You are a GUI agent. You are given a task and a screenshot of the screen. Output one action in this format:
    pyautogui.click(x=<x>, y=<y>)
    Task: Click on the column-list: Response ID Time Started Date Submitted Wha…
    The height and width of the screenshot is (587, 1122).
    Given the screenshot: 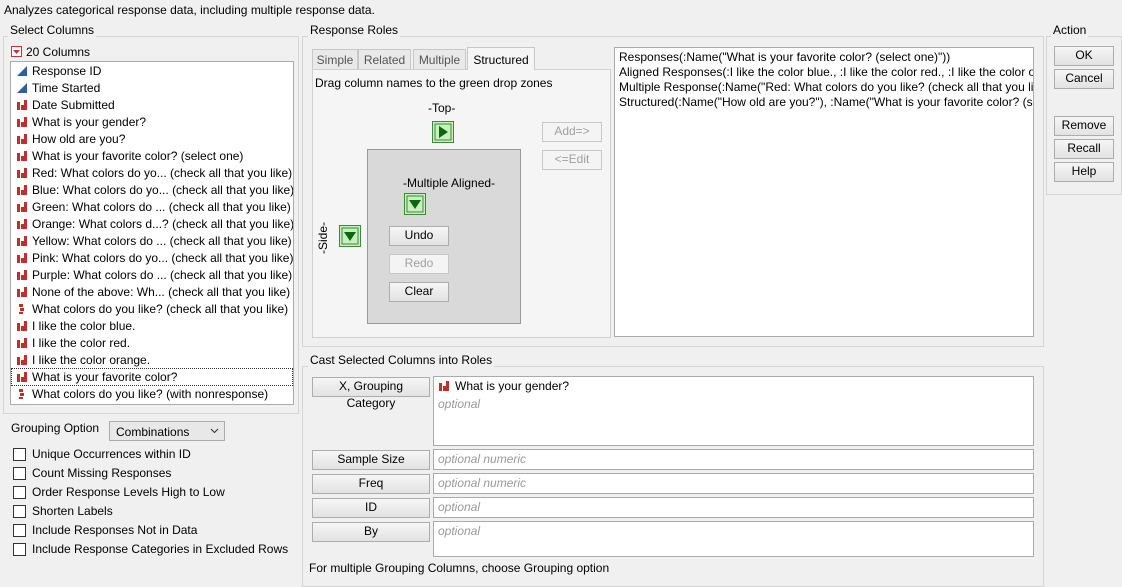 What is the action you would take?
    pyautogui.click(x=152, y=233)
    